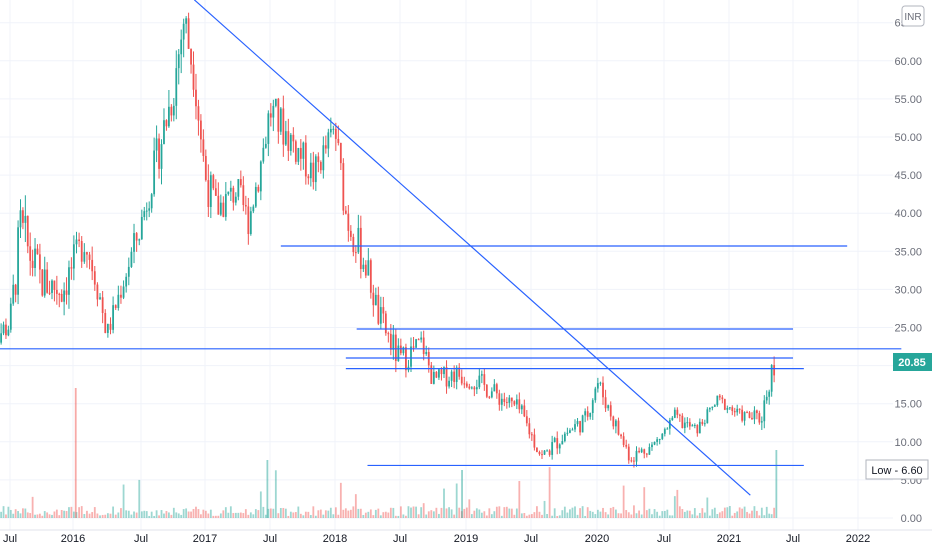 This screenshot has height=550, width=932. Describe the element at coordinates (911, 519) in the screenshot. I see `y-tick-label: 0.00` at that location.